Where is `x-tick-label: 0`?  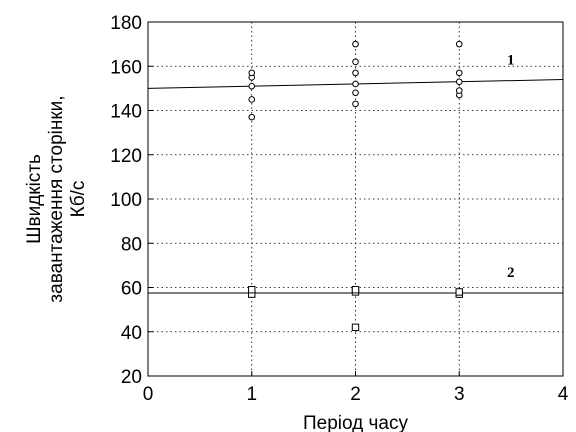 x-tick-label: 0 is located at coordinates (148, 394).